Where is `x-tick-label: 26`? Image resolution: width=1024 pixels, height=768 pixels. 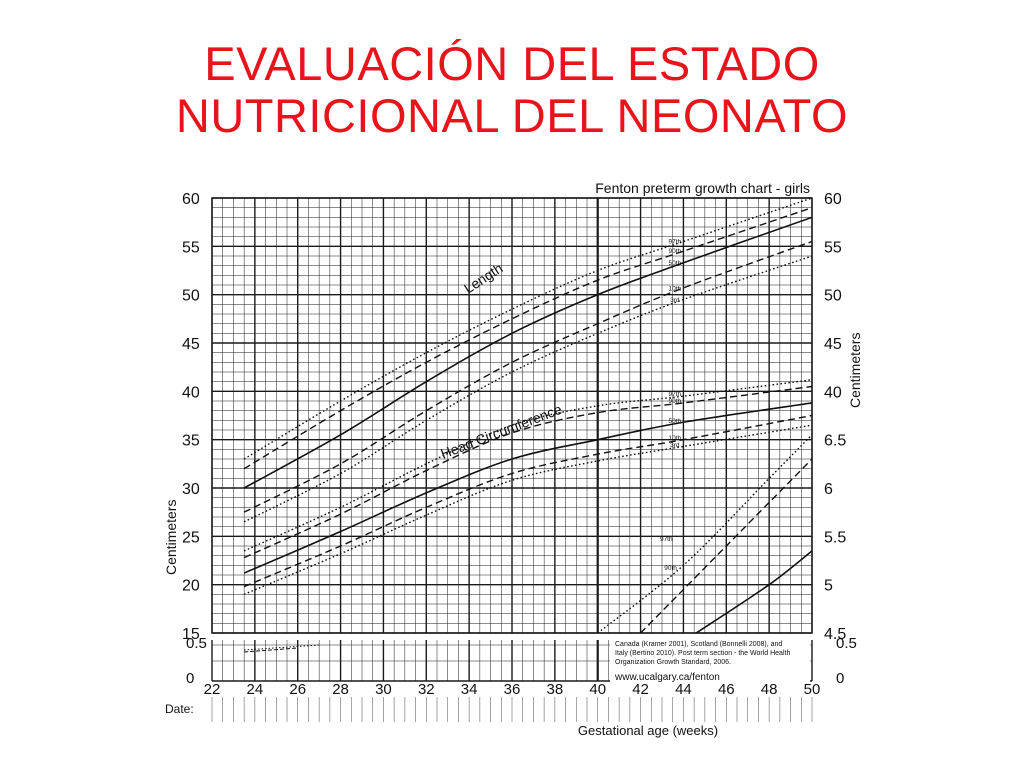
x-tick-label: 26 is located at coordinates (297, 689).